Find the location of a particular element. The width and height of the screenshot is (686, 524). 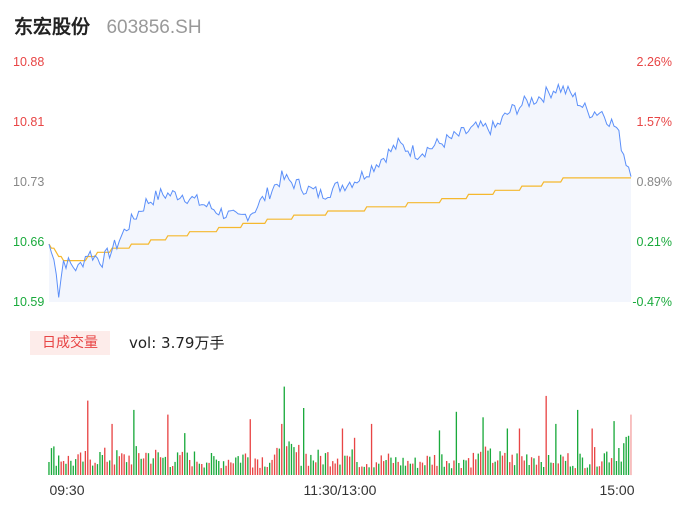

y-tick-right: 0.89% is located at coordinates (654, 182).